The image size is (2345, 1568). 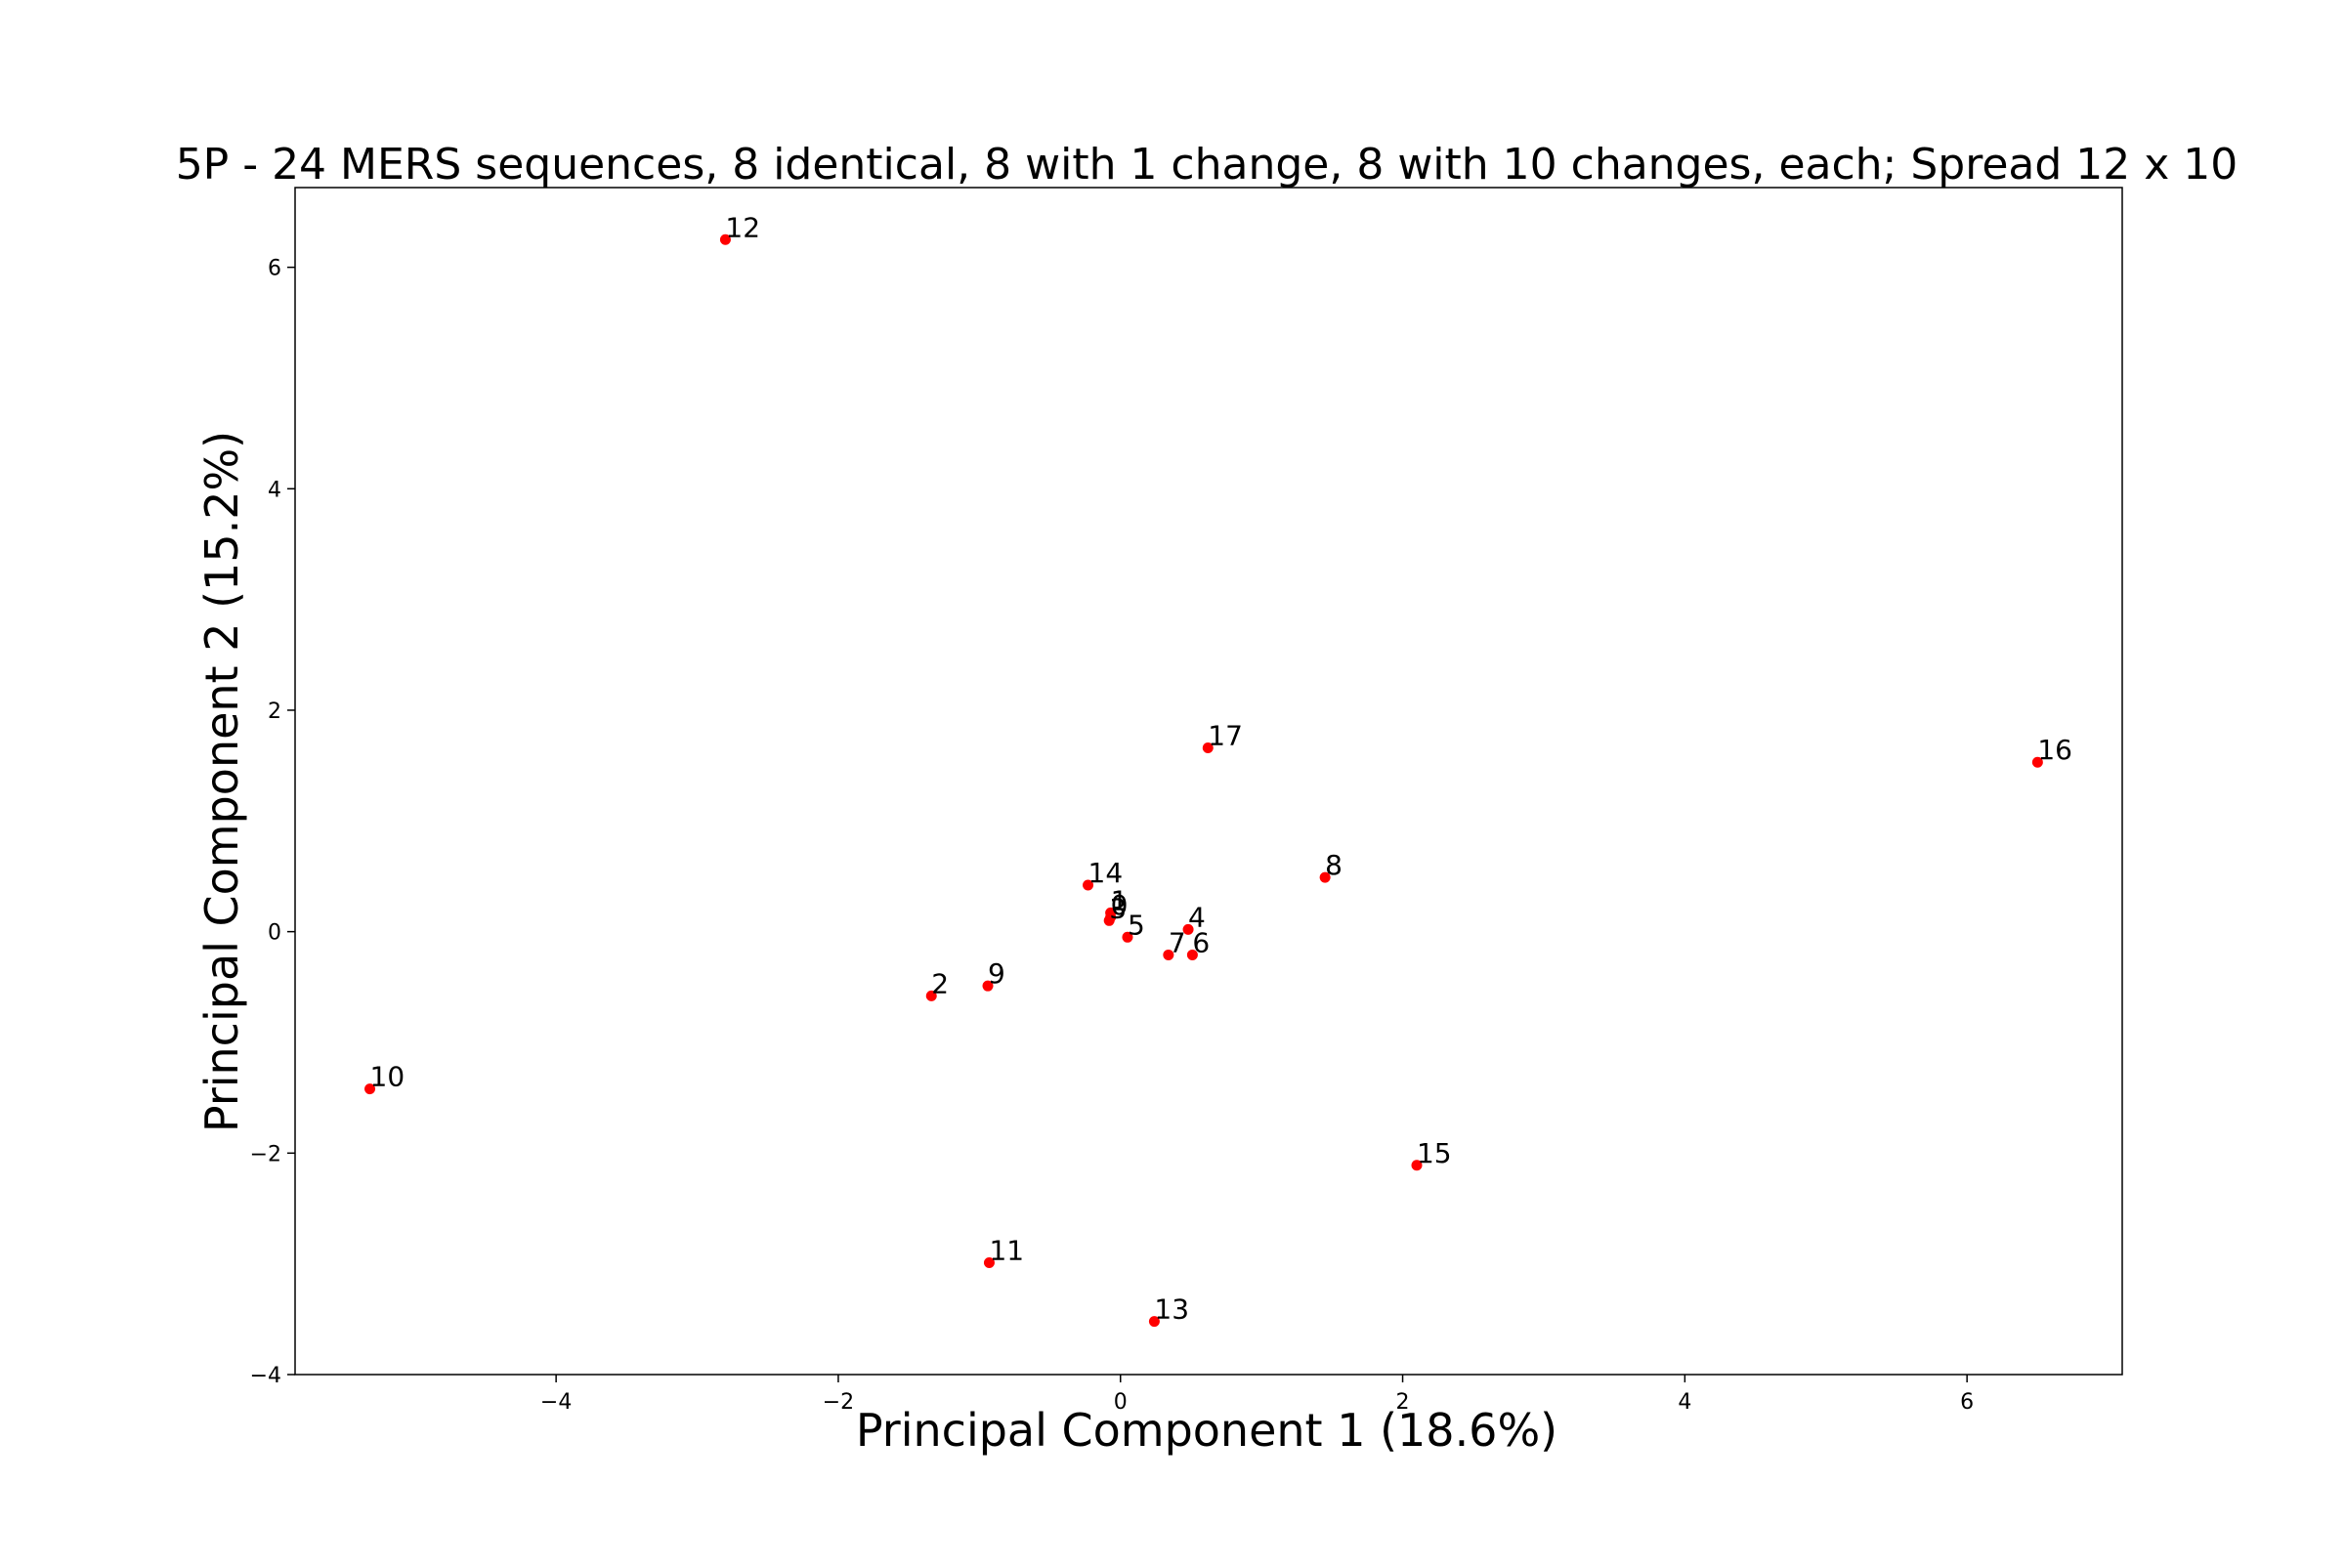 What do you see at coordinates (2054, 750) in the screenshot?
I see `data-point-label: 16` at bounding box center [2054, 750].